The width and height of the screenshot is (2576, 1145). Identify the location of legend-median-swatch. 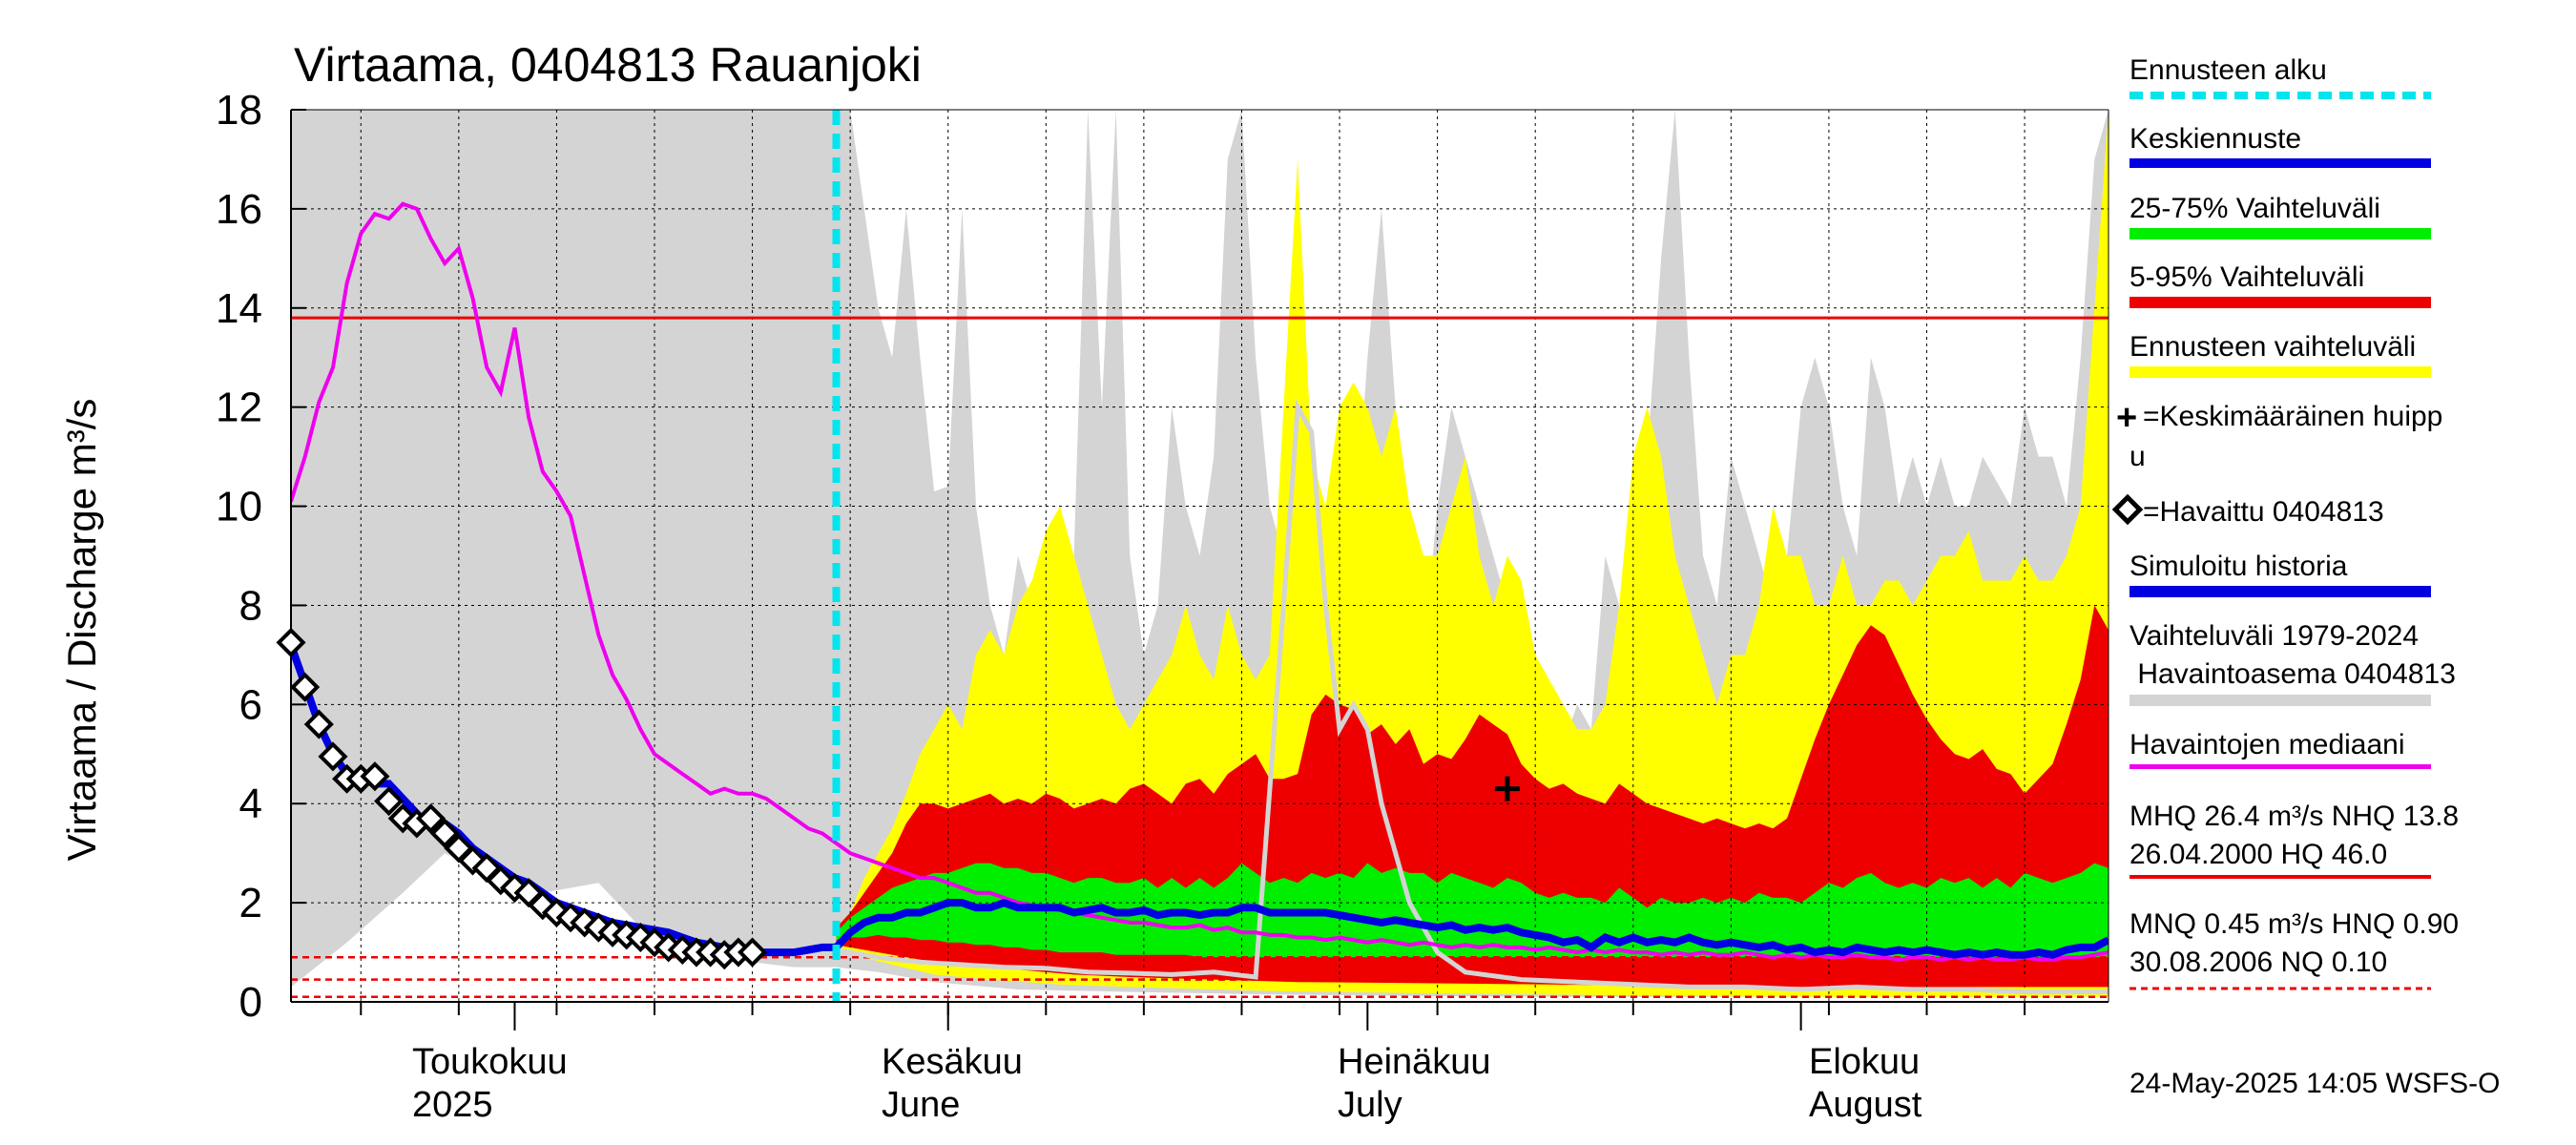
(2280, 767).